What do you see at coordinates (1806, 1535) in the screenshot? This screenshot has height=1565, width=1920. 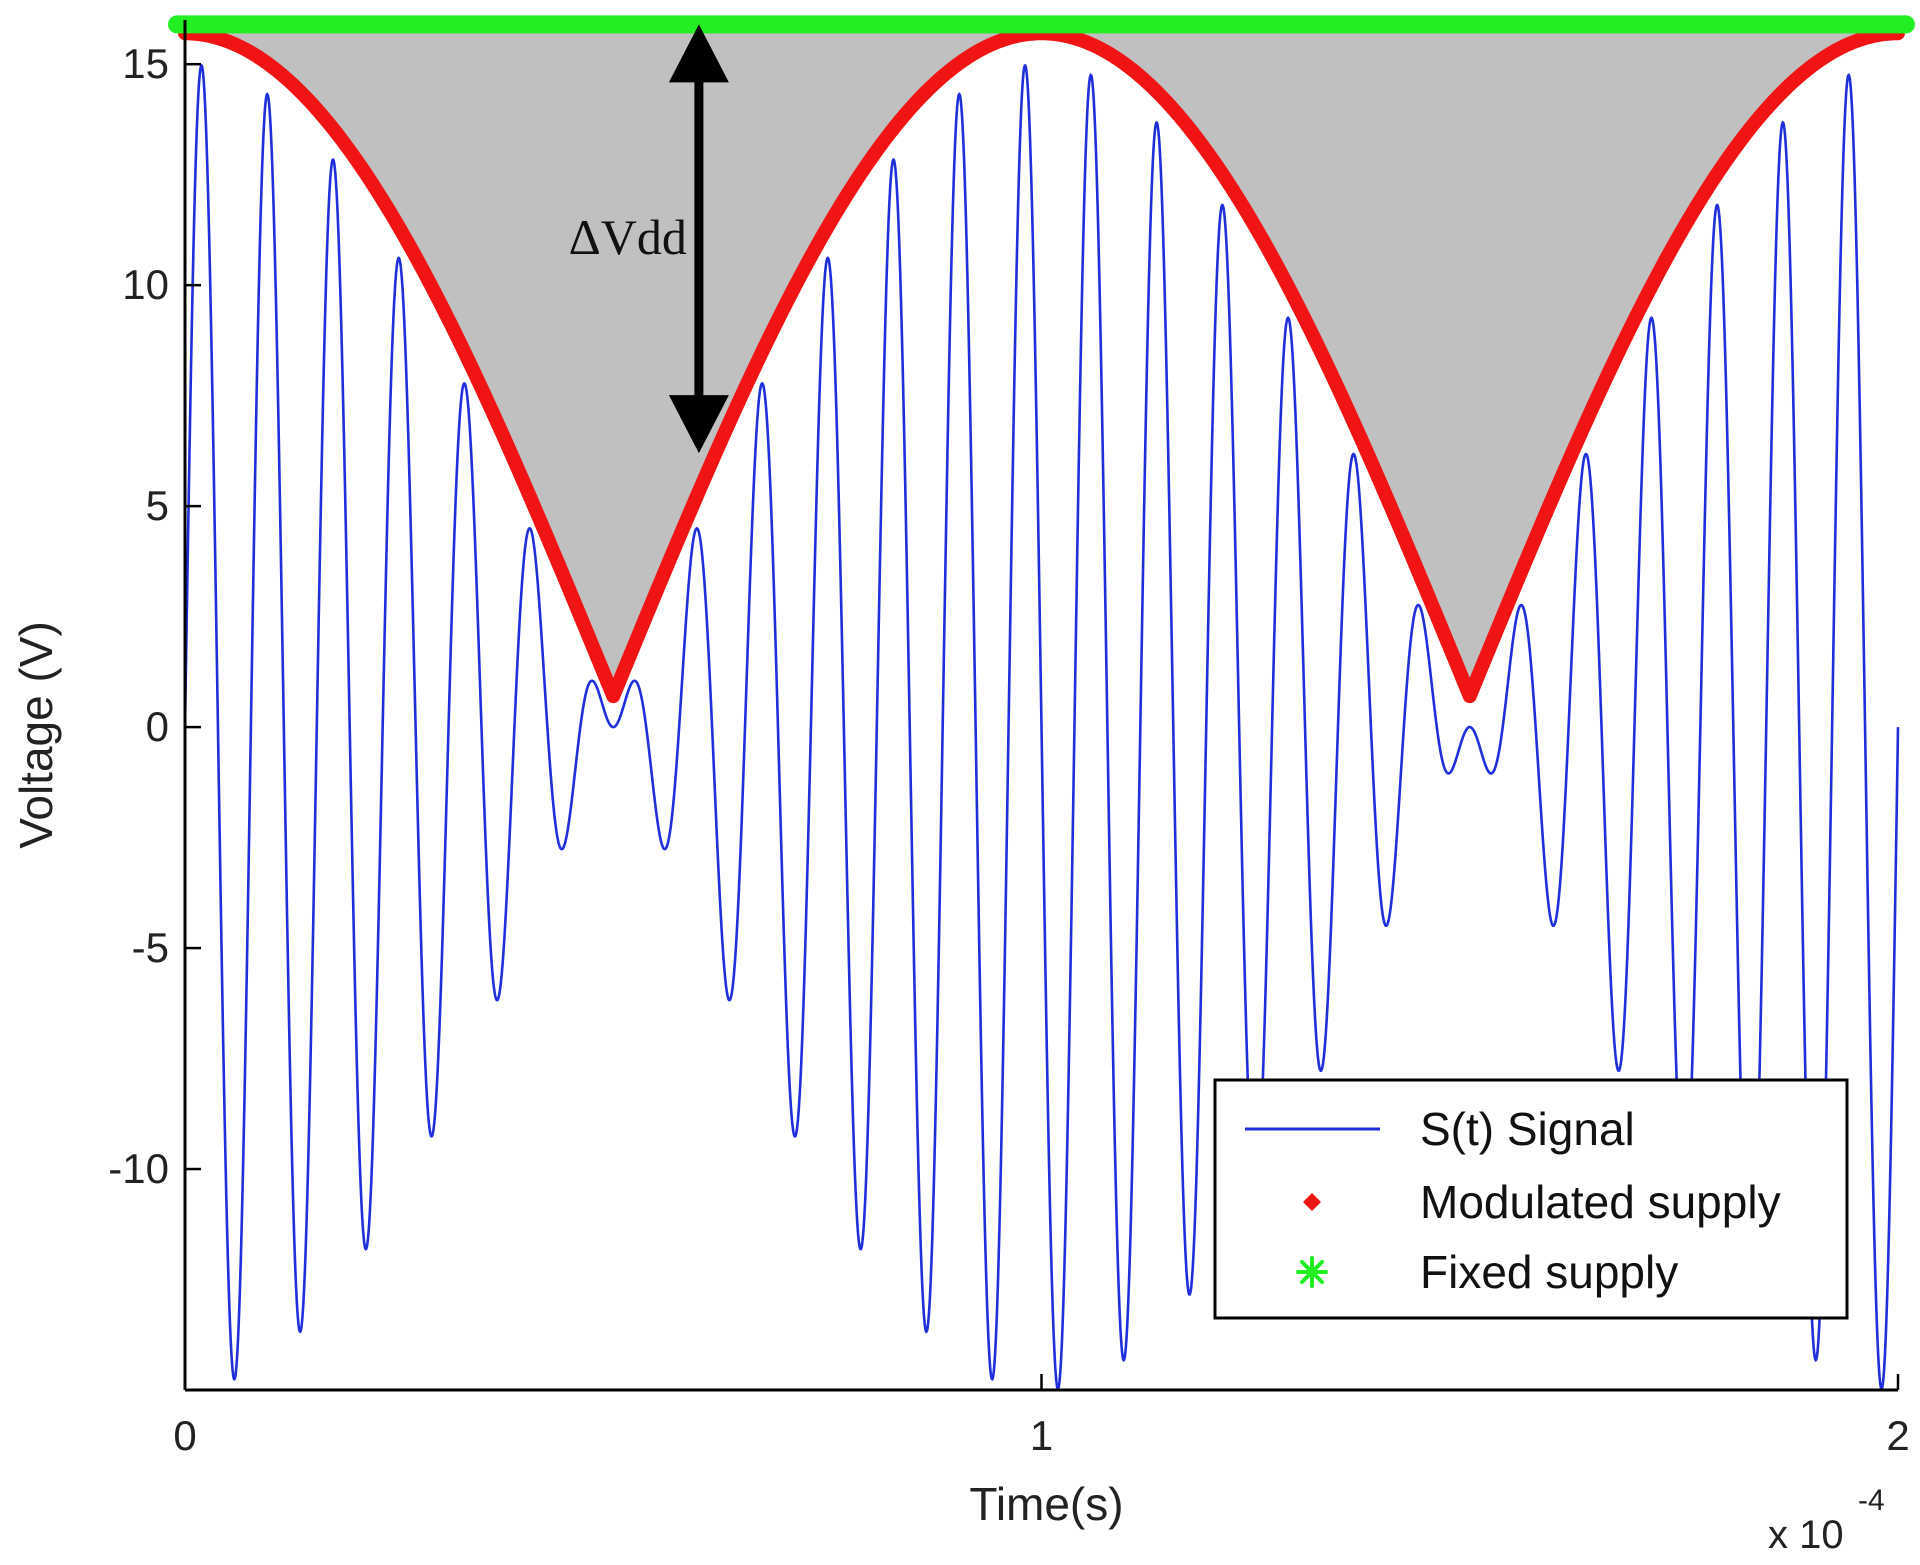 I see `x-exponent-base: x 10` at bounding box center [1806, 1535].